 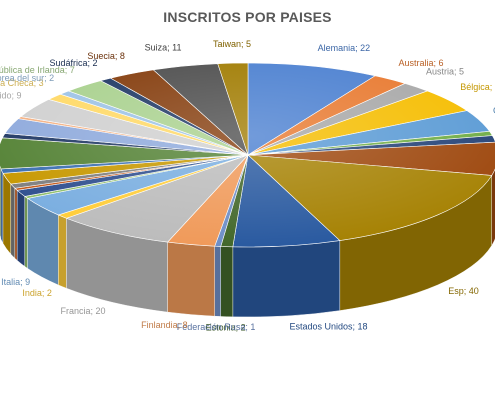 I want to click on slice-label-28: de Corea del sur; 2, so click(x=27, y=78).